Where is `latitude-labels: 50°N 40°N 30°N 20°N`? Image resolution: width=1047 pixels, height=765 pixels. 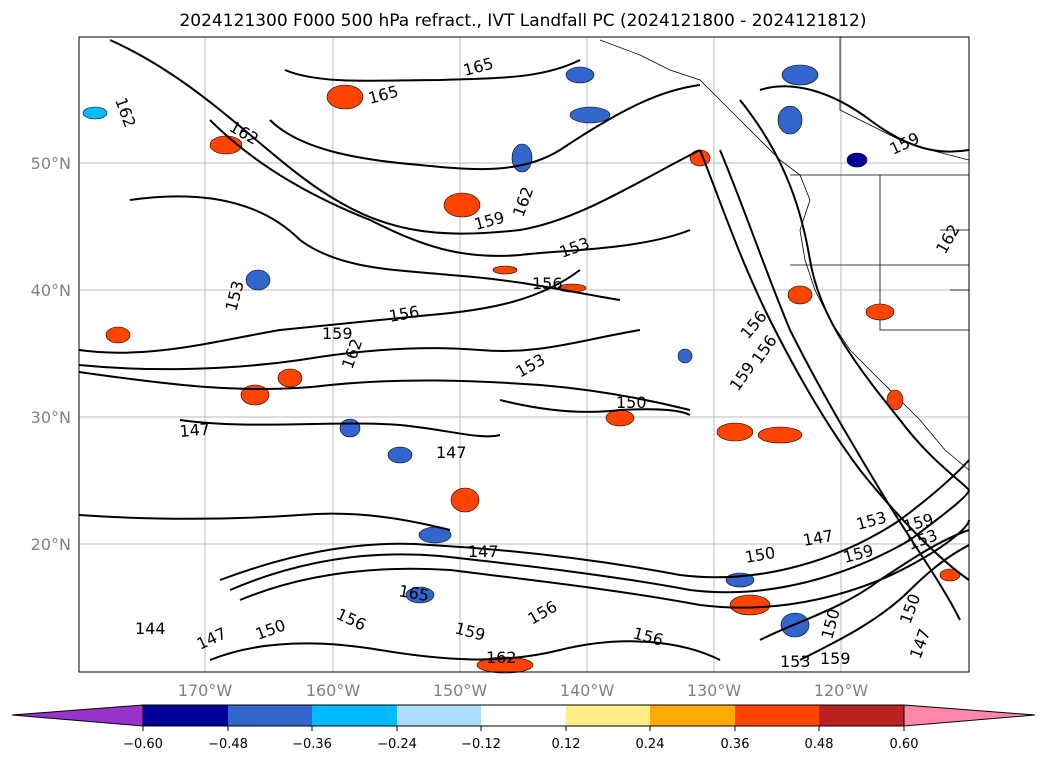 latitude-labels: 50°N 40°N 30°N 20°N is located at coordinates (51, 354).